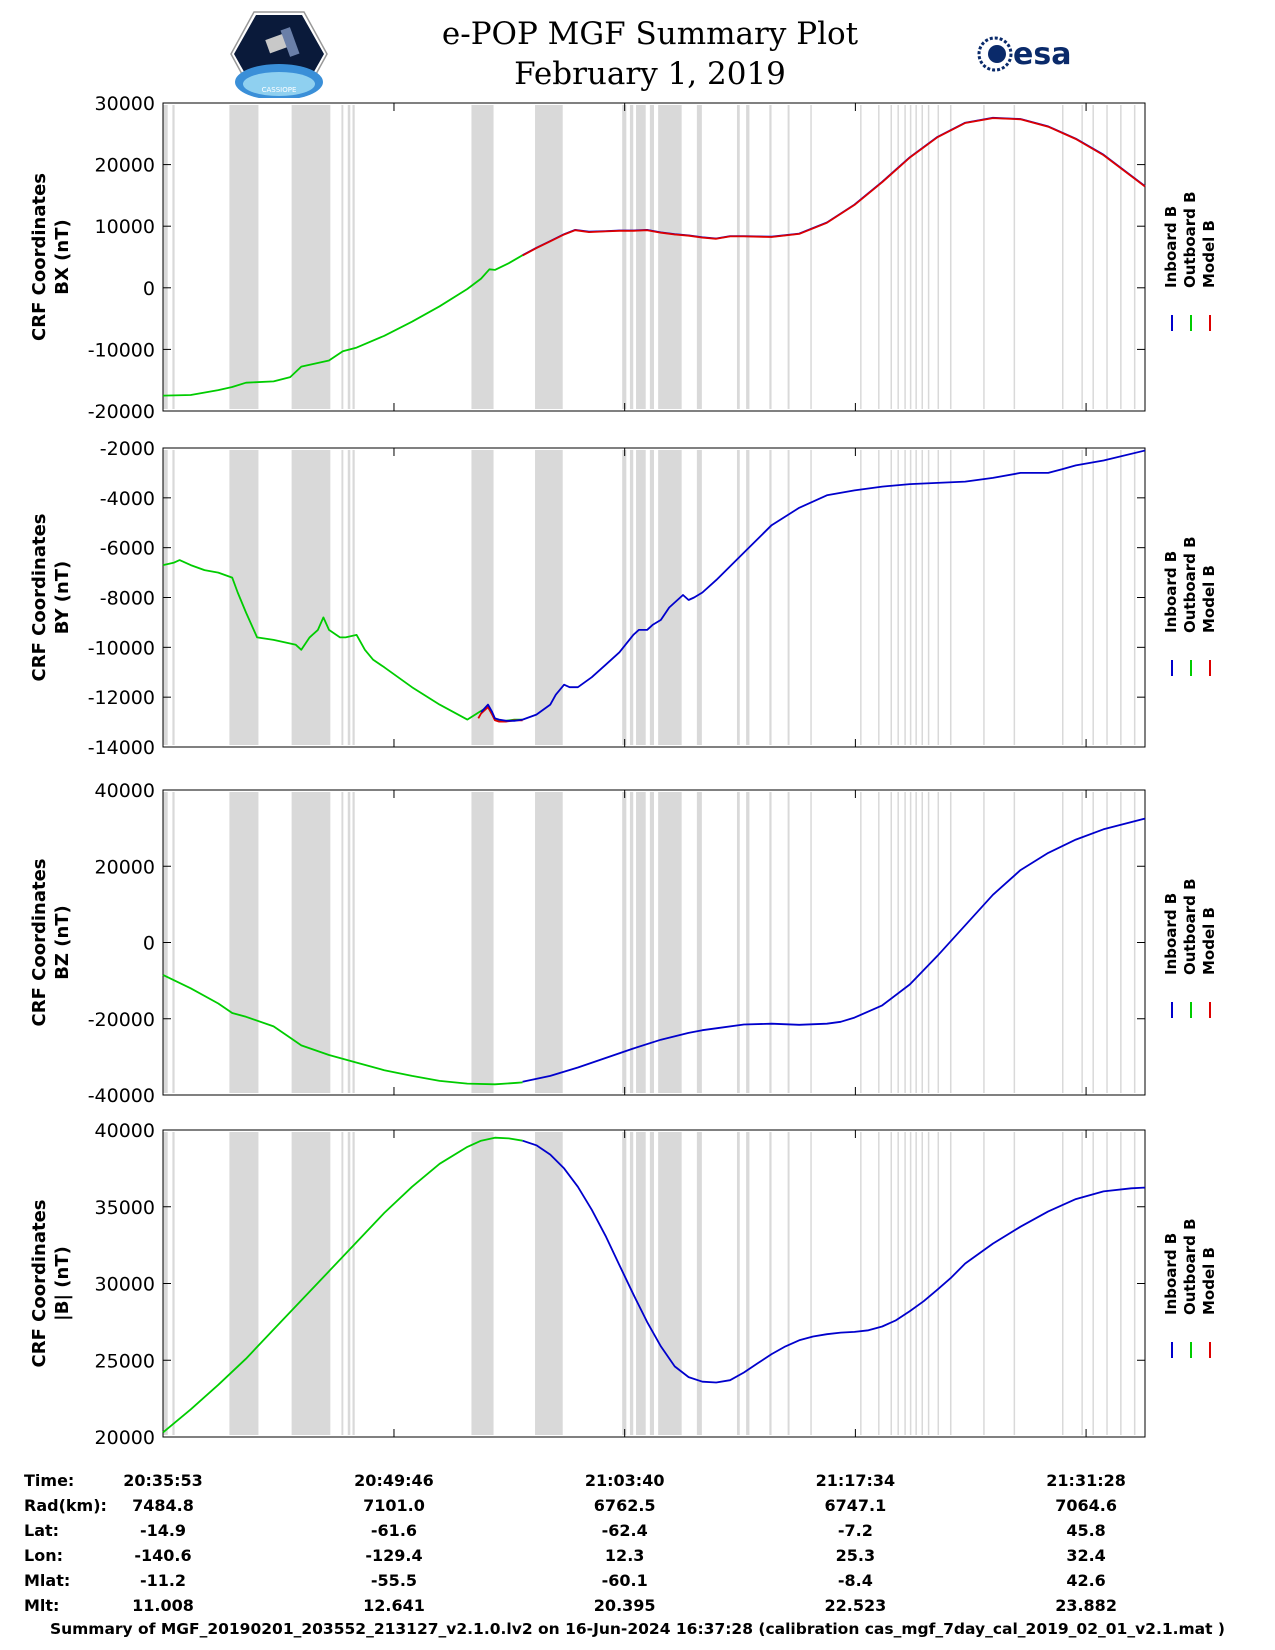  Describe the element at coordinates (279, 54) in the screenshot. I see `epop-mission-logo: CASSIOPE` at that location.